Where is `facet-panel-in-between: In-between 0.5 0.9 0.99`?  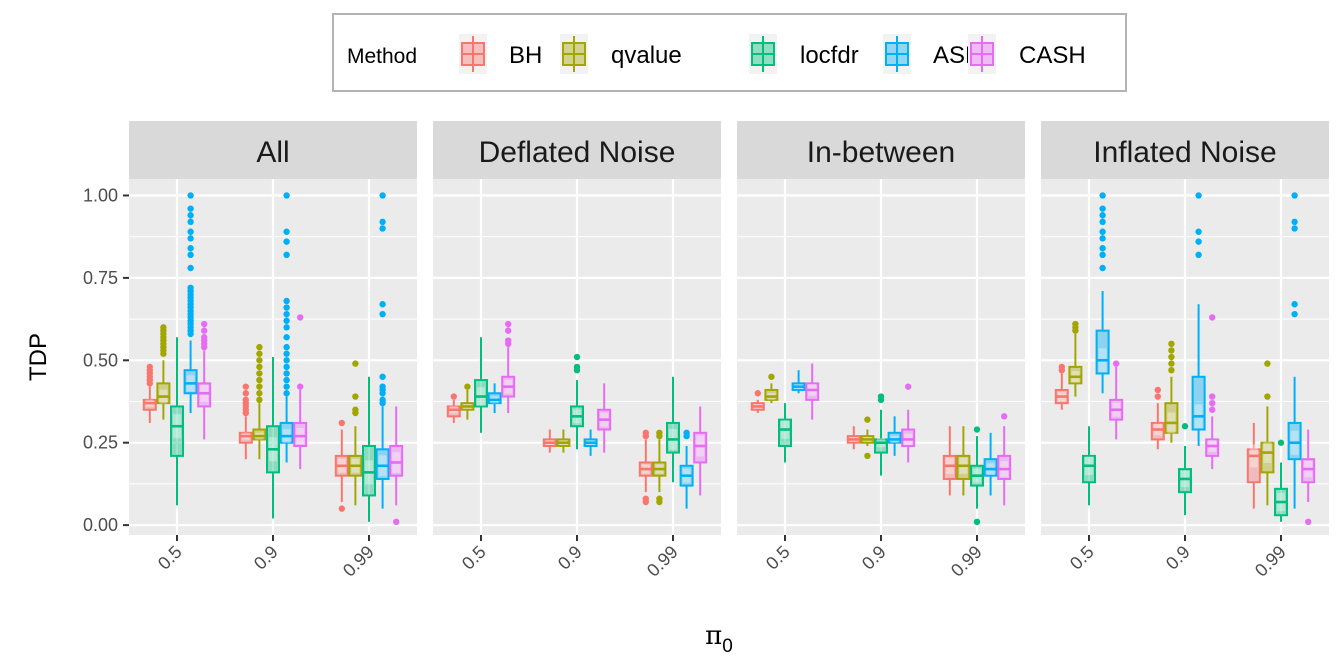
facet-panel-in-between: In-between 0.5 0.9 0.99 is located at coordinates (881, 351).